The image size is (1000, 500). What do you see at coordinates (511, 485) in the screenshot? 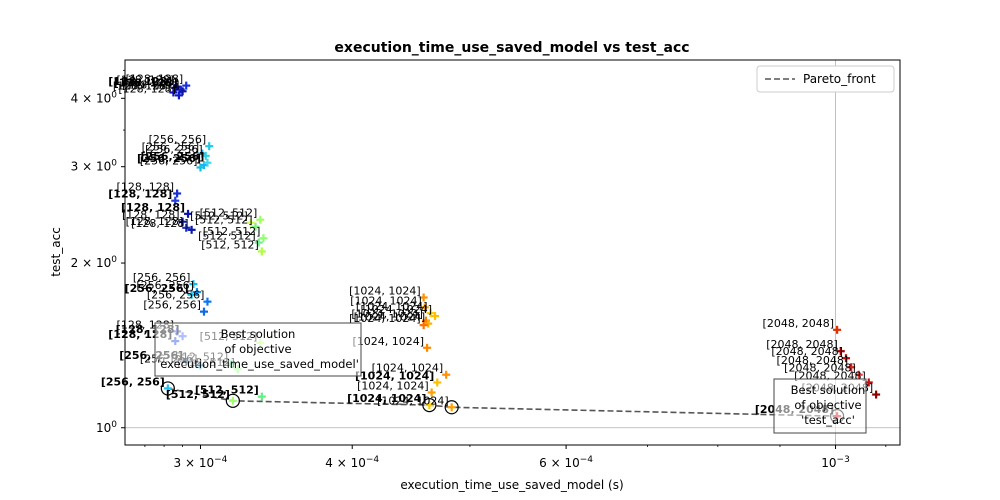
I see `x-axis-label: execution_time_use_saved_model (s)` at bounding box center [511, 485].